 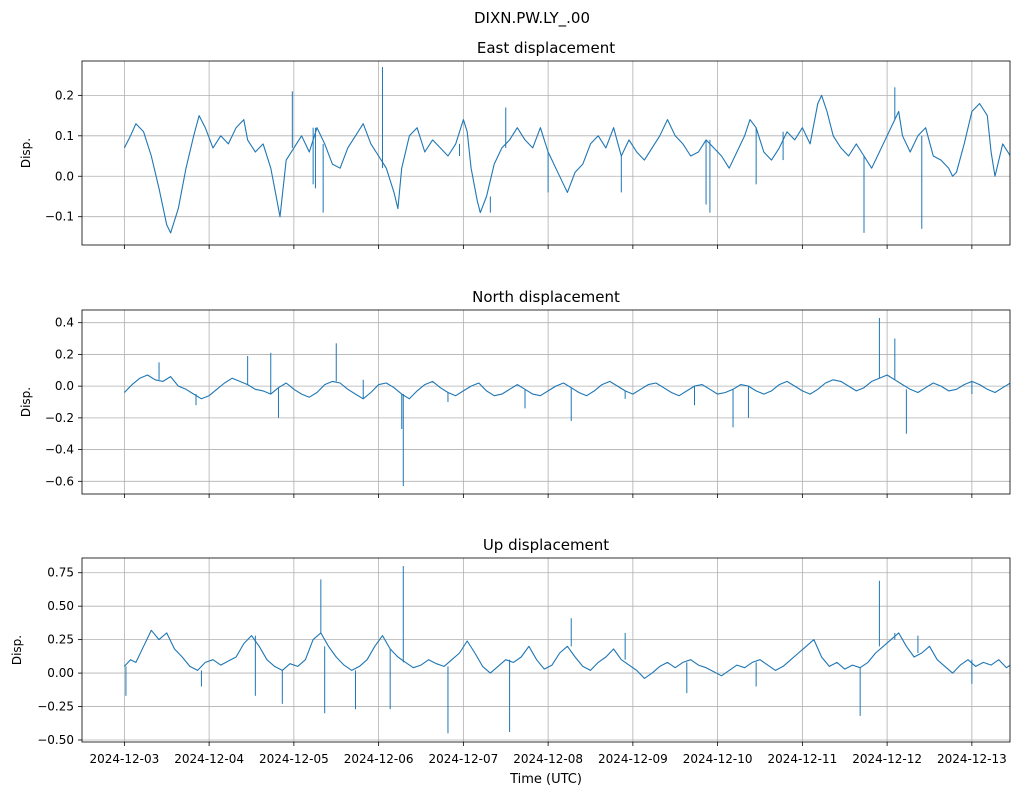 I want to click on y-tick-label: 0.75, so click(x=60, y=573).